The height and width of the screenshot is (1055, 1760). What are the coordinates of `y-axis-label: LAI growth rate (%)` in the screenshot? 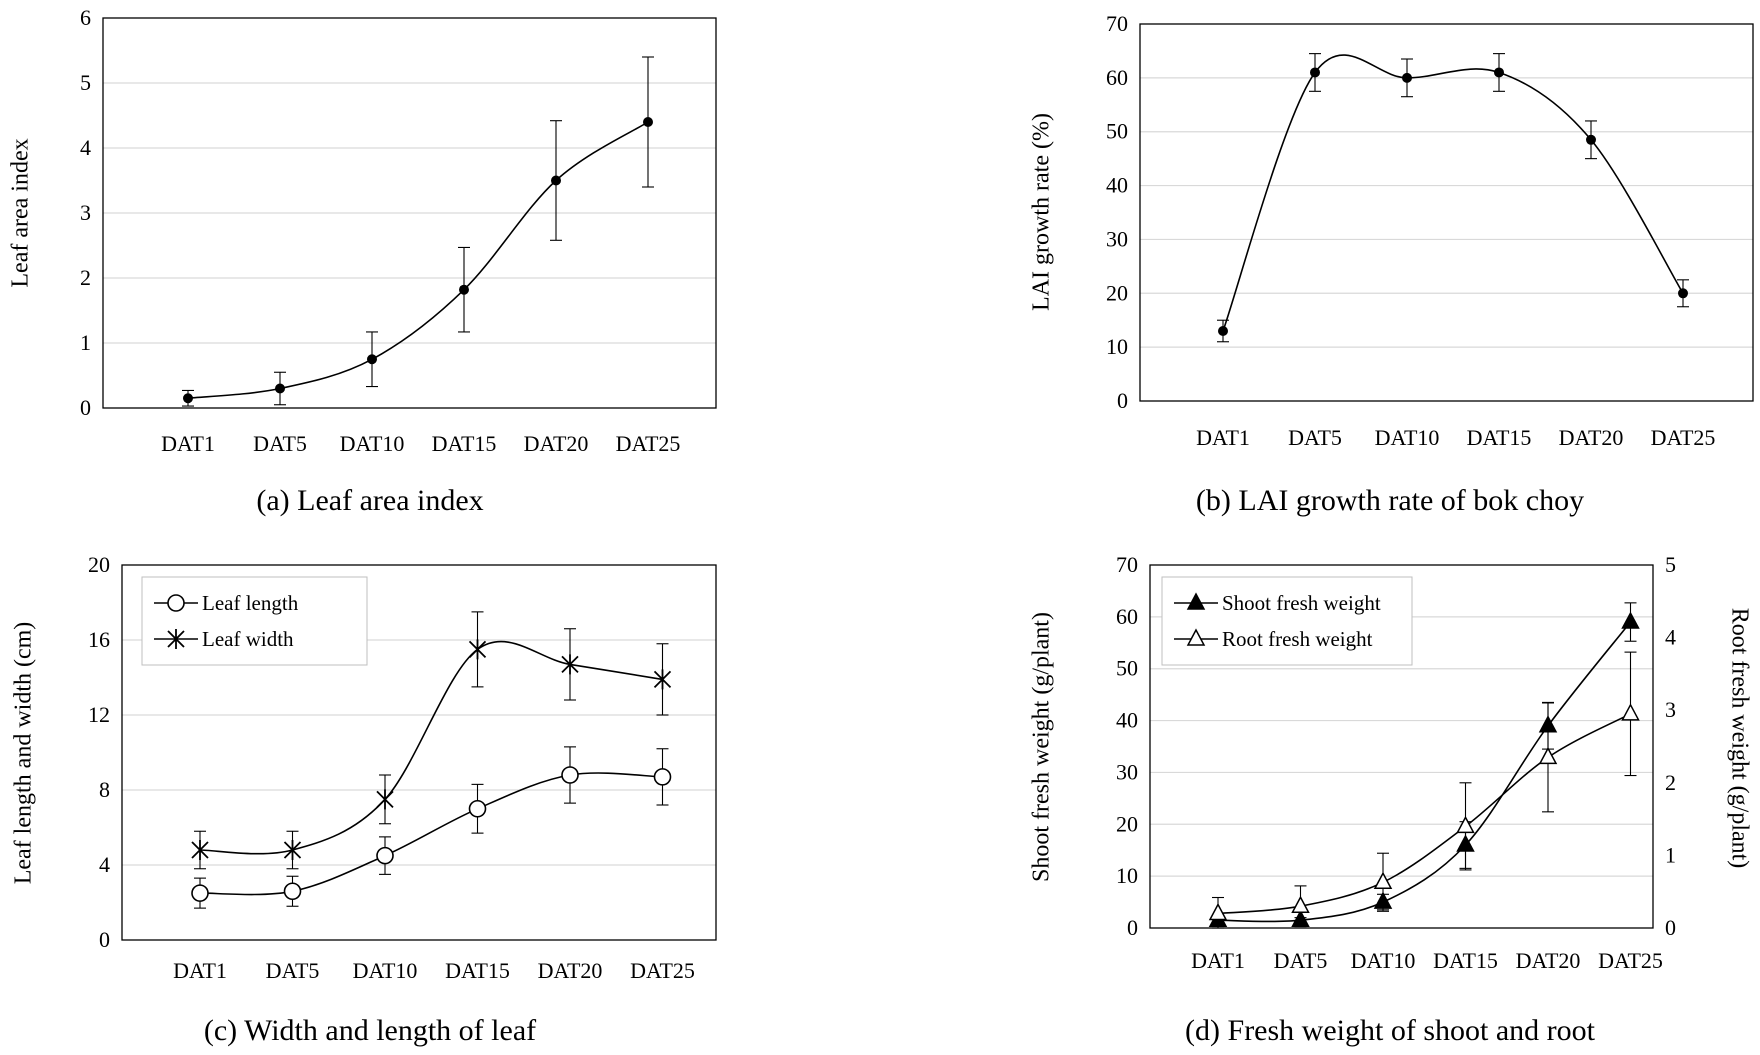 It's located at (1042, 212).